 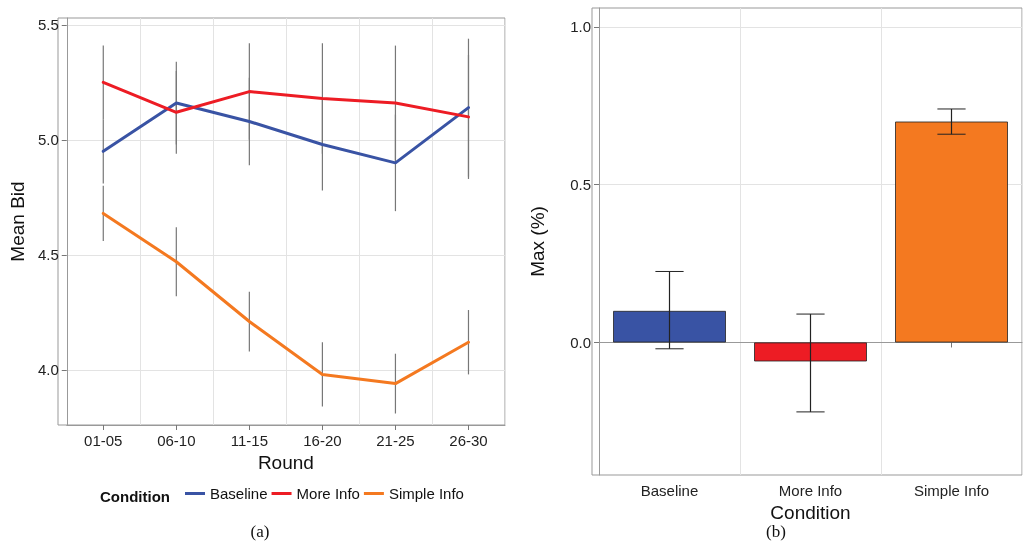 What do you see at coordinates (249, 440) in the screenshot?
I see `x-tick-label: 11-15` at bounding box center [249, 440].